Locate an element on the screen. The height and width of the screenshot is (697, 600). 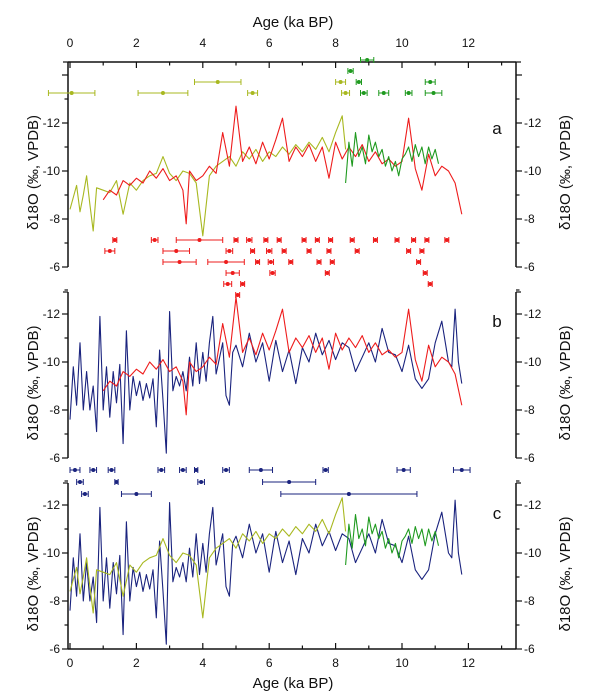
panel-c-left-y-axis-title: δ18O (‰, VPDB) is located at coordinates (33, 573).